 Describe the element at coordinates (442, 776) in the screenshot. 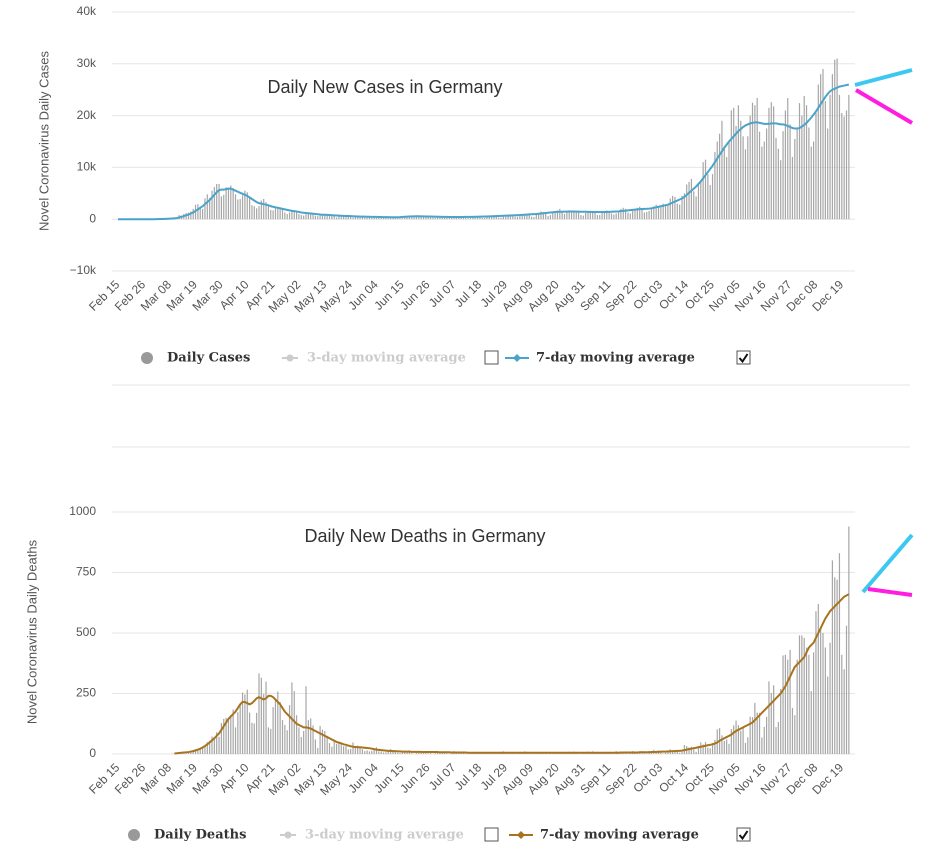

I see `x-tick-label: Jul 07` at that location.